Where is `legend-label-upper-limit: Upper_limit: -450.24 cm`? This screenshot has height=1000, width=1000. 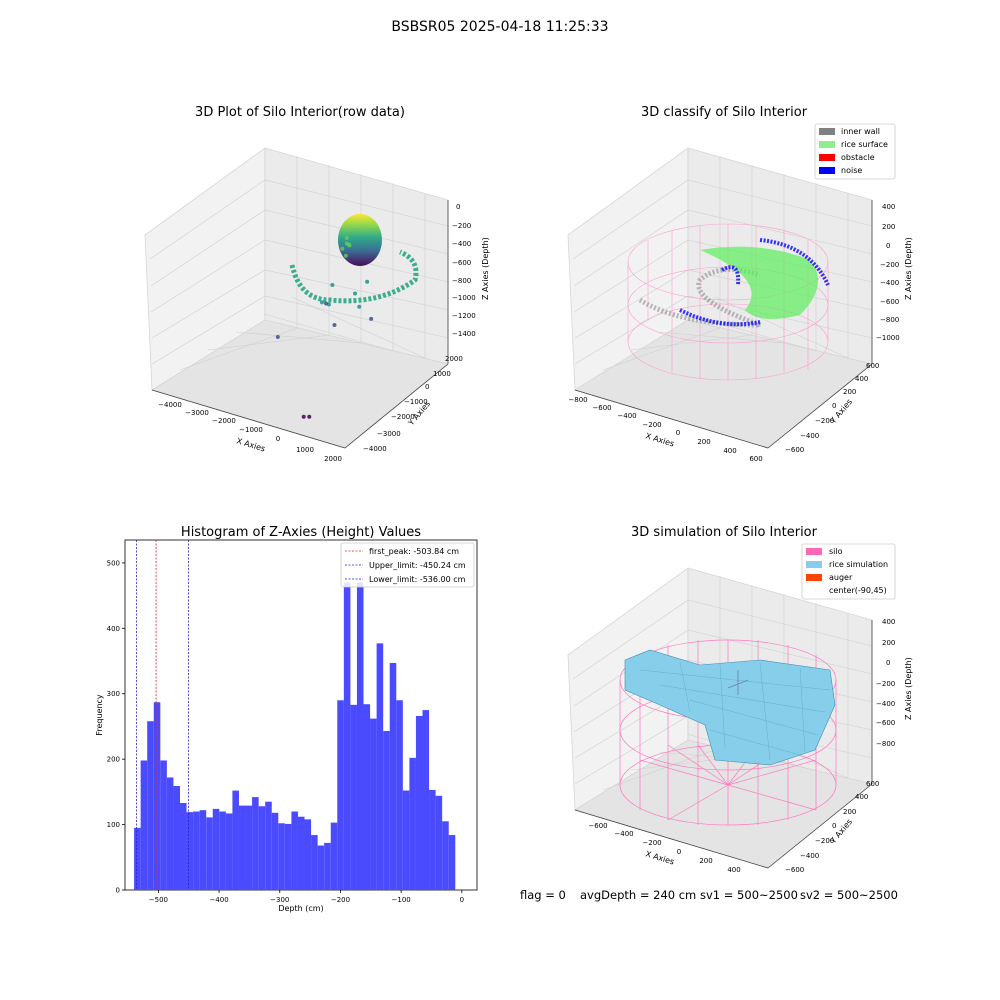 legend-label-upper-limit: Upper_limit: -450.24 cm is located at coordinates (417, 565).